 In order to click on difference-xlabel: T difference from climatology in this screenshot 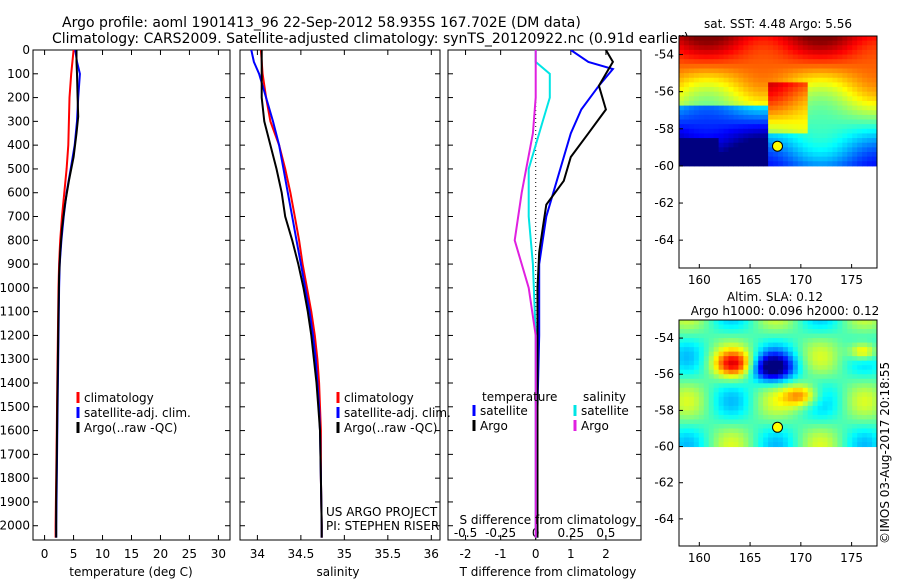, I will do `click(548, 572)`.